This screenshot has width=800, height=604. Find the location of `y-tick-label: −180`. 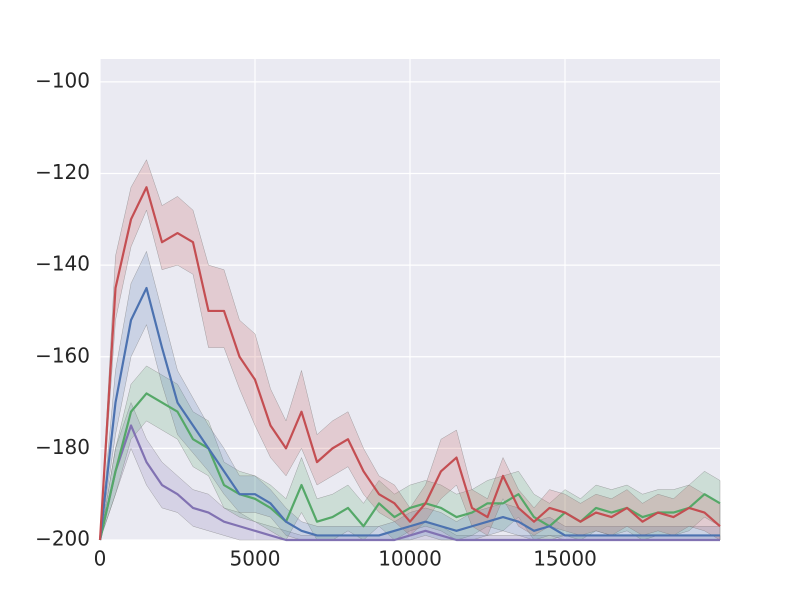

y-tick-label: −180 is located at coordinates (62, 447).